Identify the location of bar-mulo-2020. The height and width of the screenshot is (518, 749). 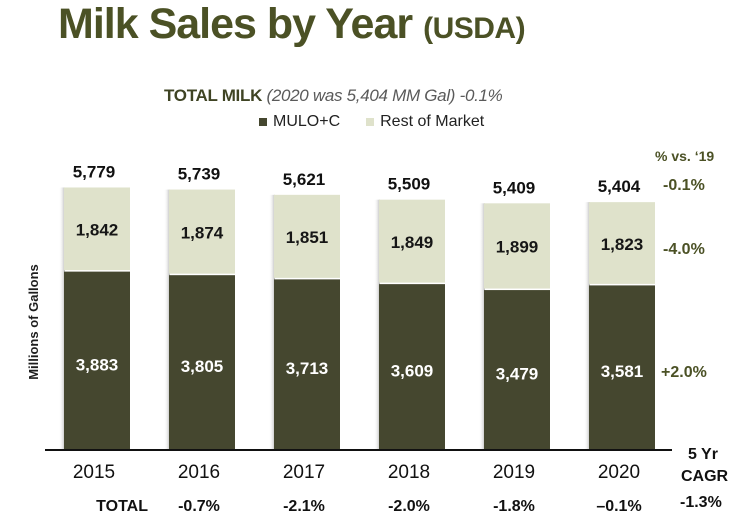
(622, 367).